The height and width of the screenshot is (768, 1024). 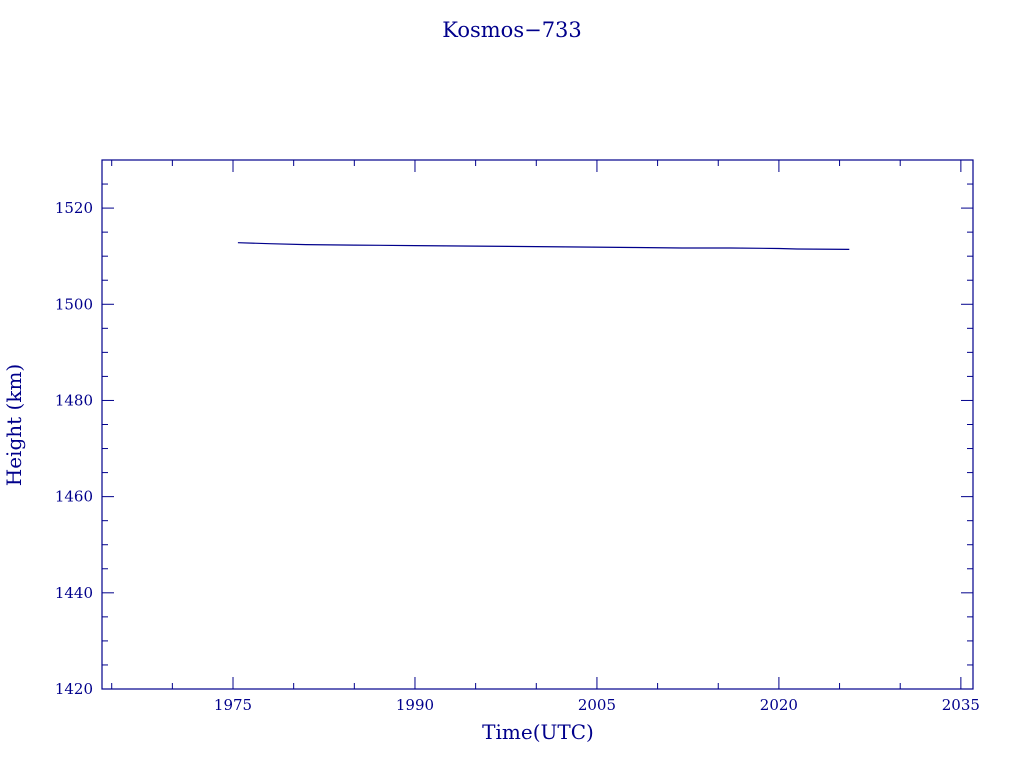 I want to click on chart-title: Kosmos−733, so click(x=512, y=30).